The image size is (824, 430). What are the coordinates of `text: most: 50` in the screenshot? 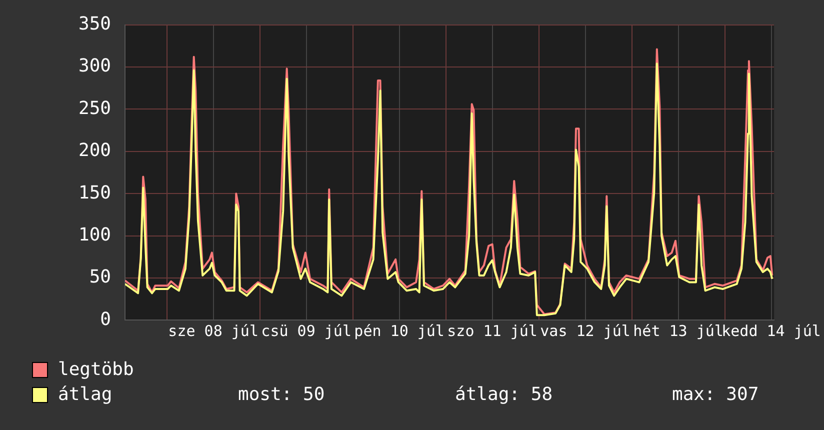 It's located at (282, 394).